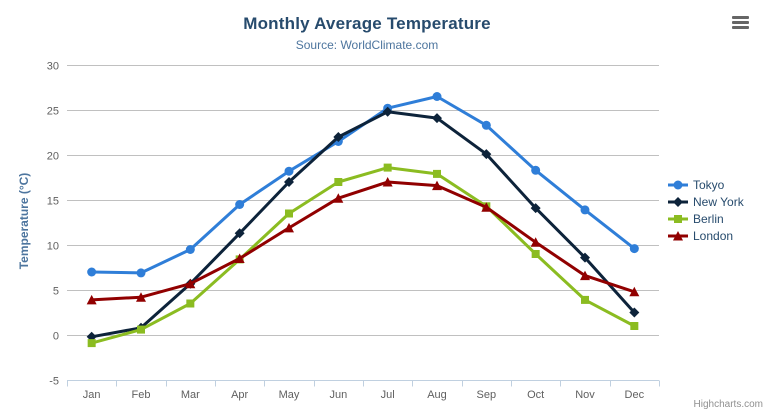 Image resolution: width=769 pixels, height=416 pixels. I want to click on diamond-marker-icon, so click(678, 201).